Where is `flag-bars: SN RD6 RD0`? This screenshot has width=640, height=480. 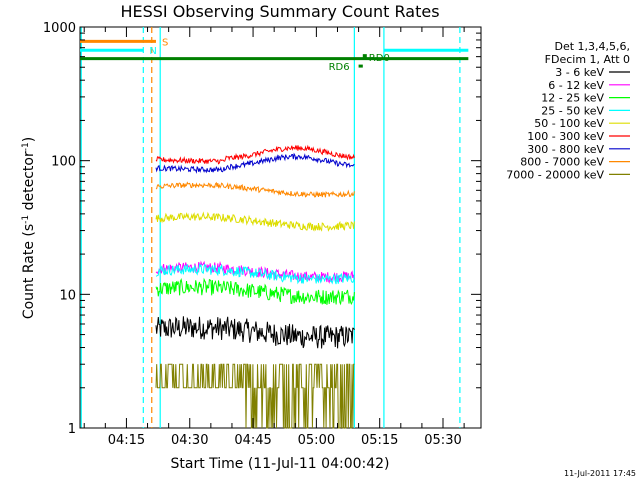
flag-bars: SN RD6 RD0 is located at coordinates (274, 55).